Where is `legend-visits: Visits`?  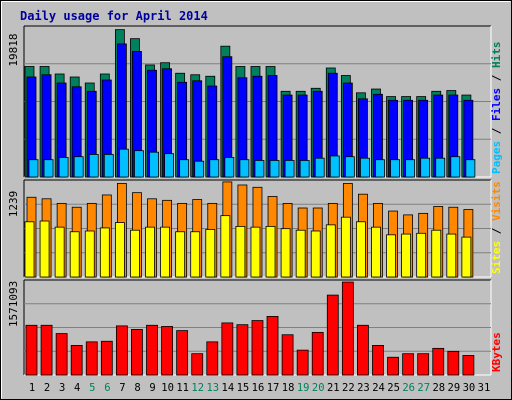
legend-visits: Visits is located at coordinates (496, 201).